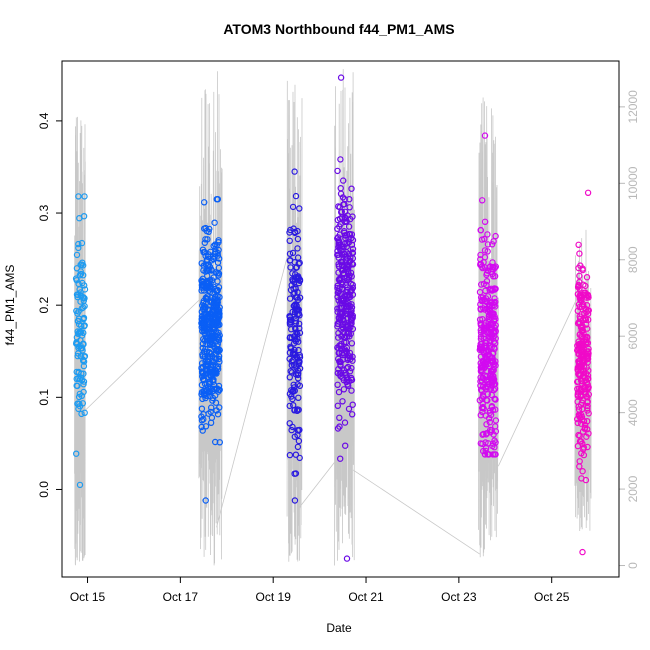  I want to click on y2-tick-label: 6000, so click(633, 336).